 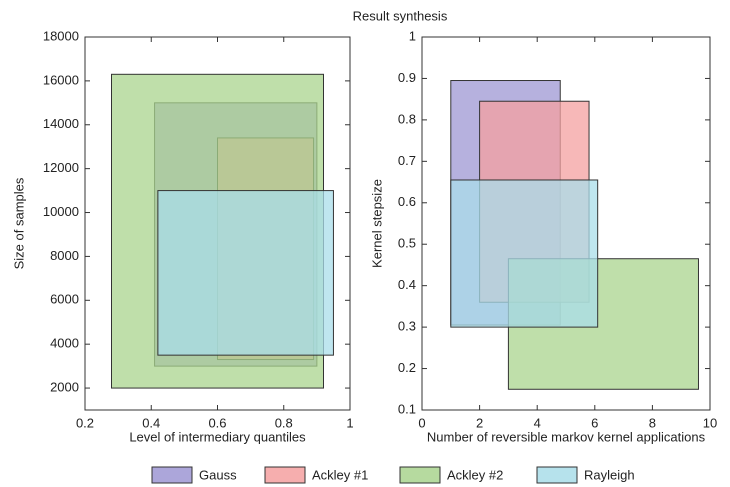 What do you see at coordinates (349, 422) in the screenshot?
I see `x-tick-label: 1` at bounding box center [349, 422].